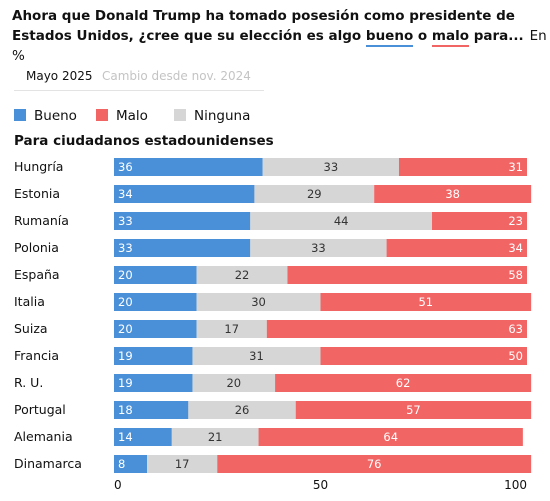  Describe the element at coordinates (125, 194) in the screenshot. I see `data-label-bueno-estonia: 34` at that location.